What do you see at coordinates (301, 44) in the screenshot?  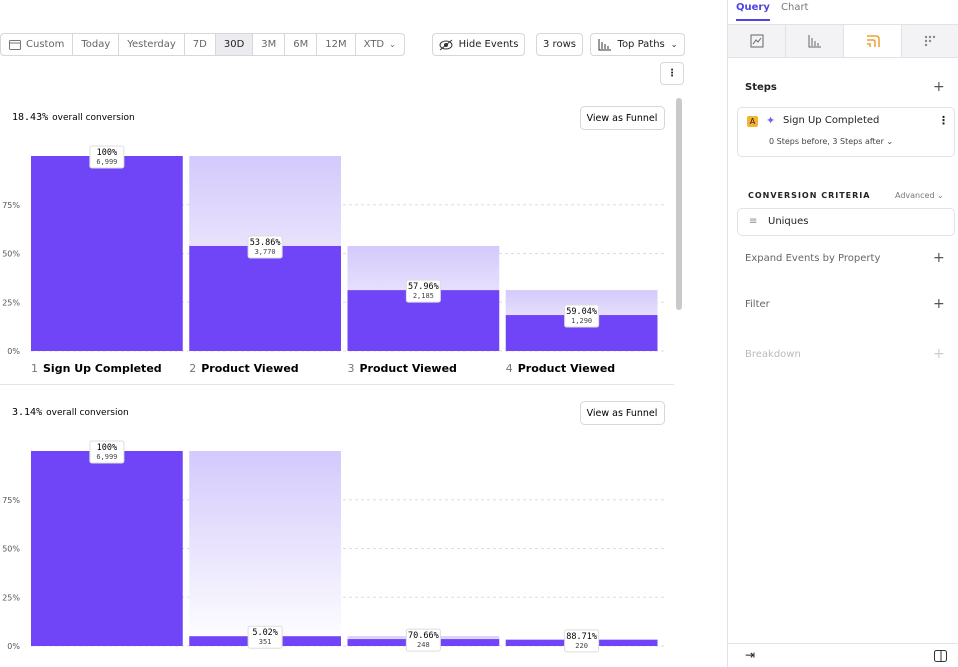 I see `date-range-option: 6M` at bounding box center [301, 44].